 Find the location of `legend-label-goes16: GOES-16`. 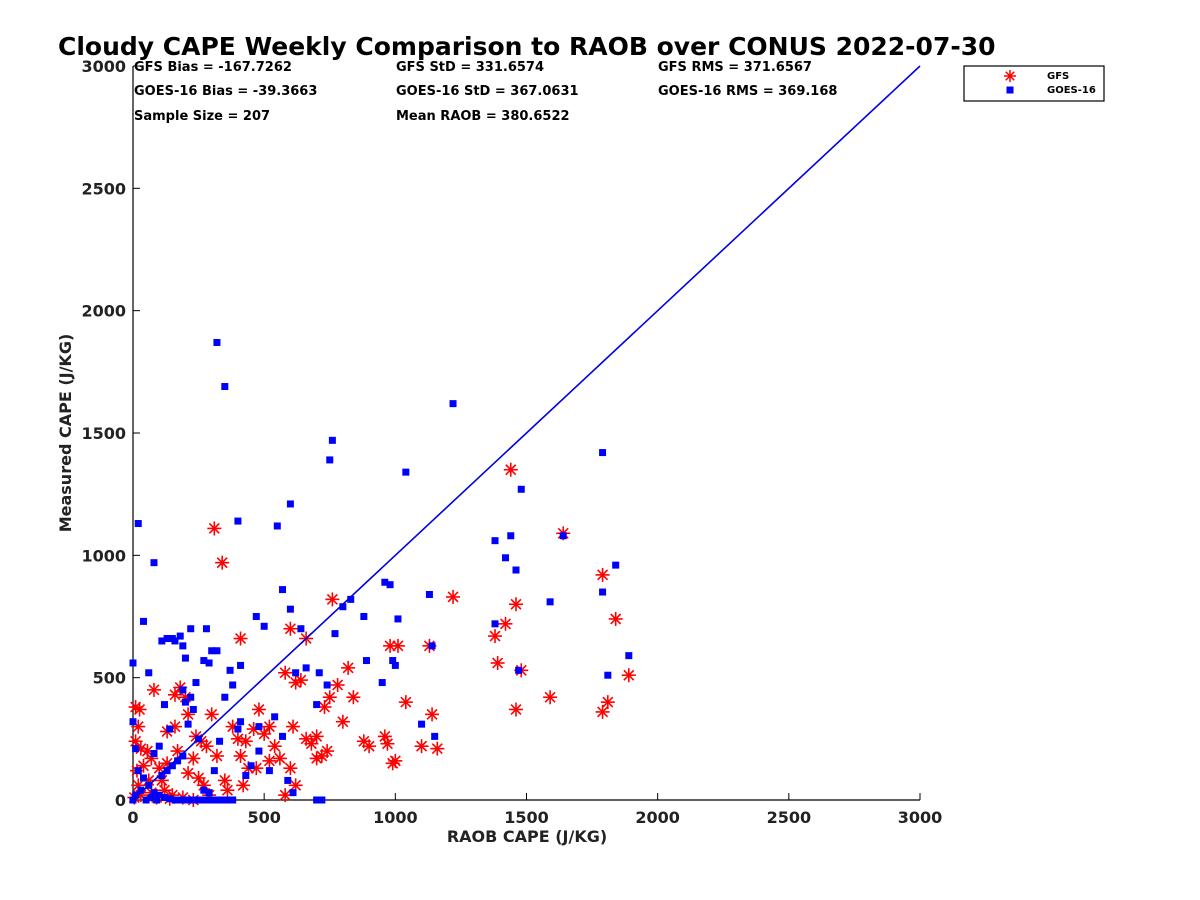

legend-label-goes16: GOES-16 is located at coordinates (1071, 90).